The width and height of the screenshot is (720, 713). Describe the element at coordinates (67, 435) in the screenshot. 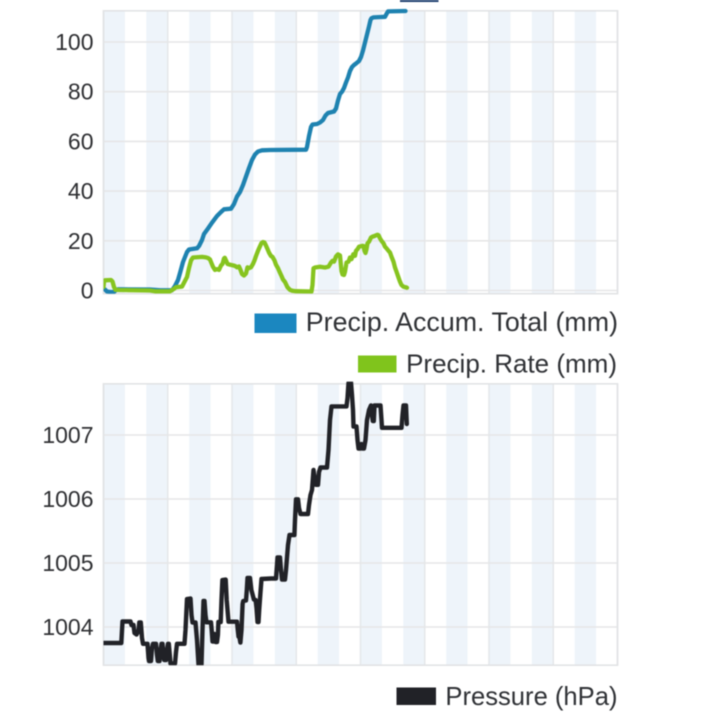

I see `svg-text: 1007` at that location.